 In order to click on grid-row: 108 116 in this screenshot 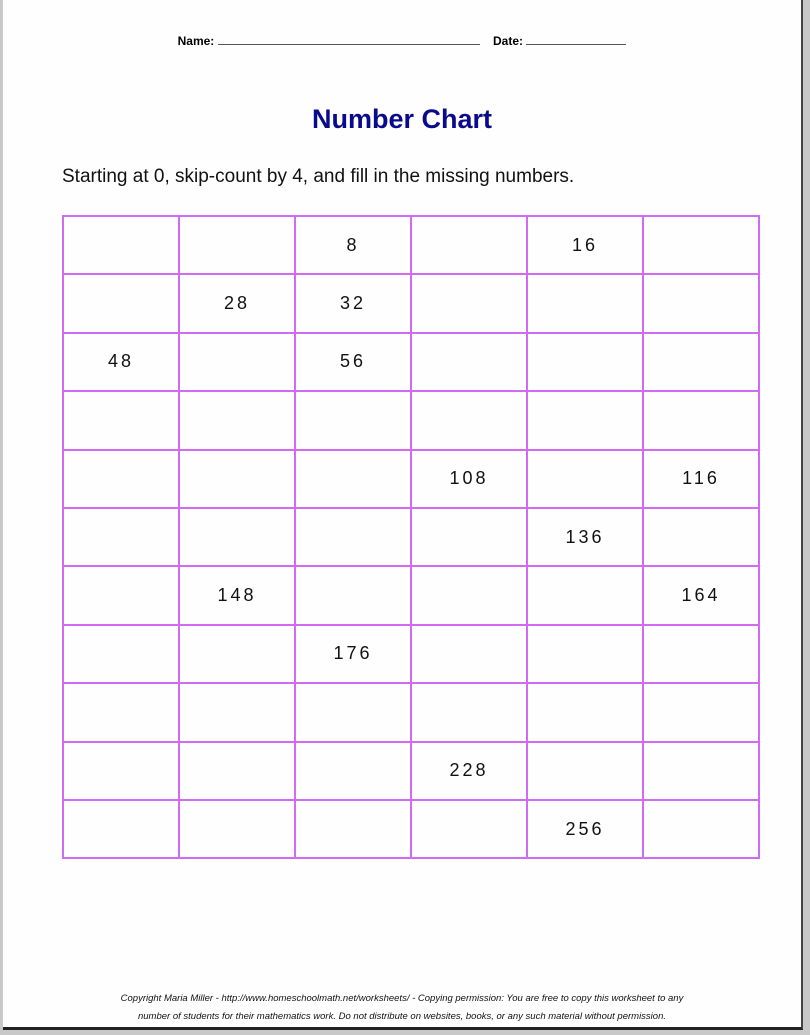, I will do `click(411, 478)`.